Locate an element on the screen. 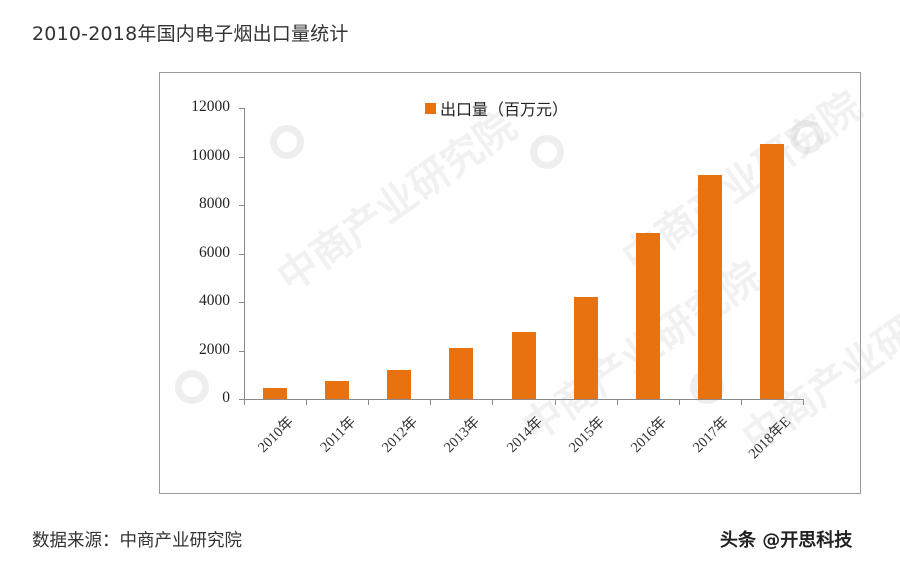 The image size is (900, 564). y-tick-label: 6000 is located at coordinates (214, 252).